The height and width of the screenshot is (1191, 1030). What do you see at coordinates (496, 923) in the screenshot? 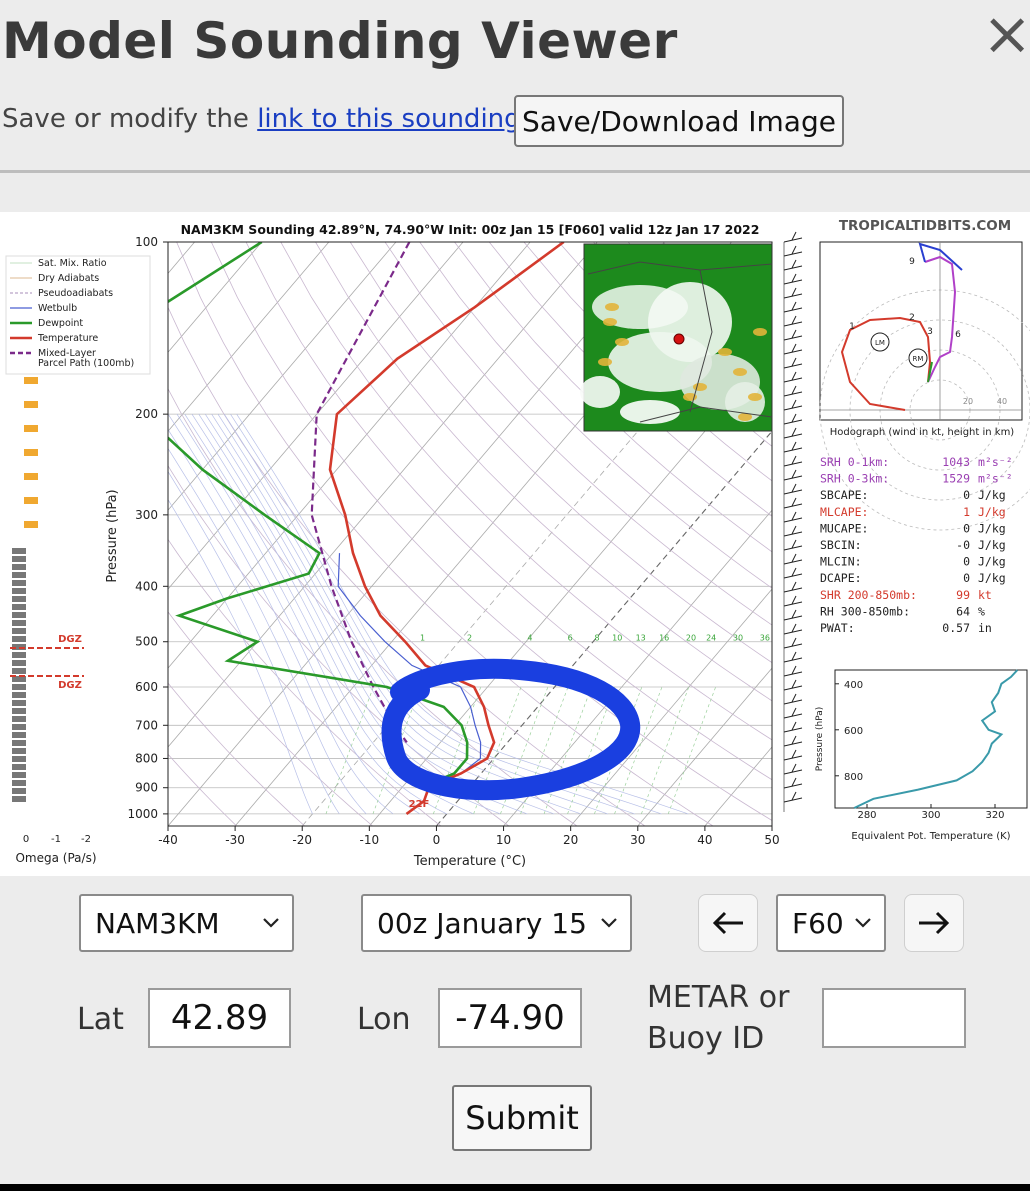
I see `init-select: 00z January 15` at bounding box center [496, 923].